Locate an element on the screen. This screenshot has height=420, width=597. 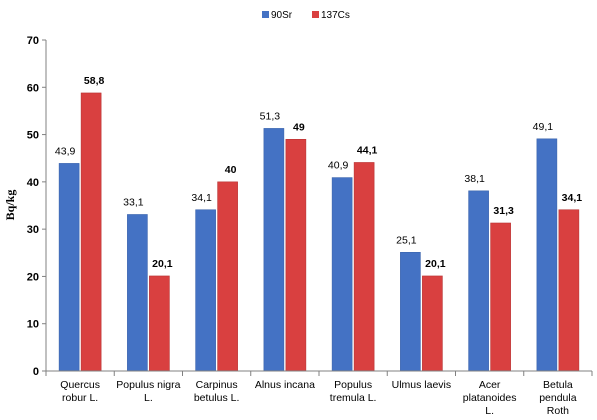
data-label-137cs: 49 is located at coordinates (299, 127).